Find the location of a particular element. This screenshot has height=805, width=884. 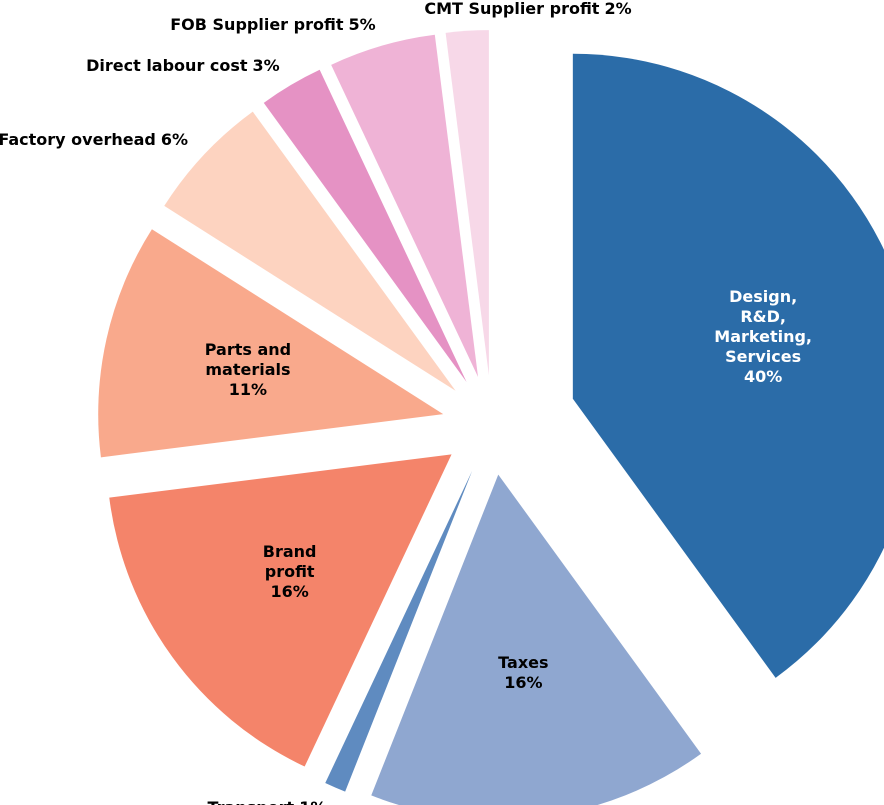

slice-label: Factory overhead 6% is located at coordinates (94, 140).